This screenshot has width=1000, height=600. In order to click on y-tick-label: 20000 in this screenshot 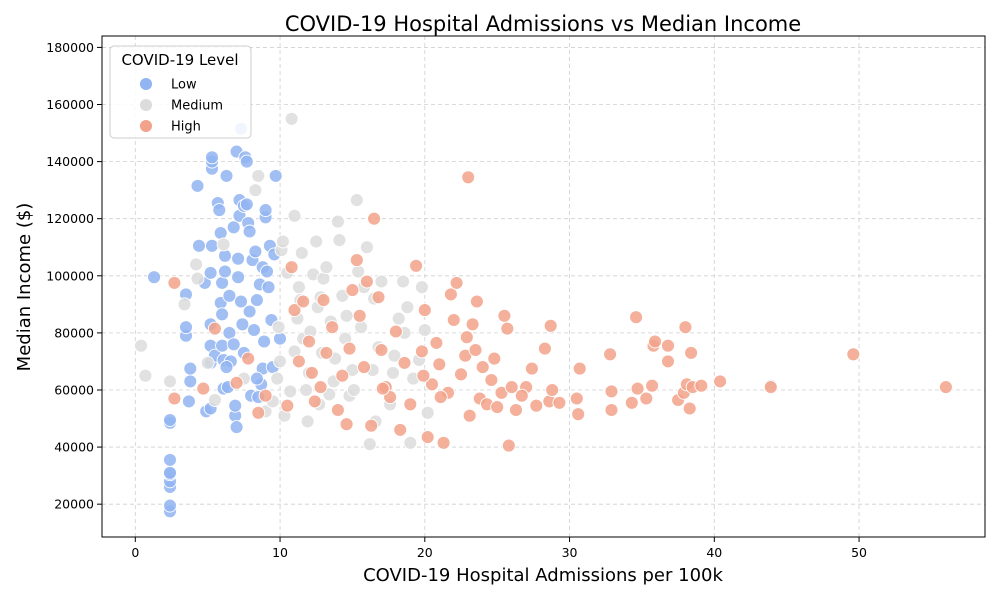, I will do `click(74, 504)`.